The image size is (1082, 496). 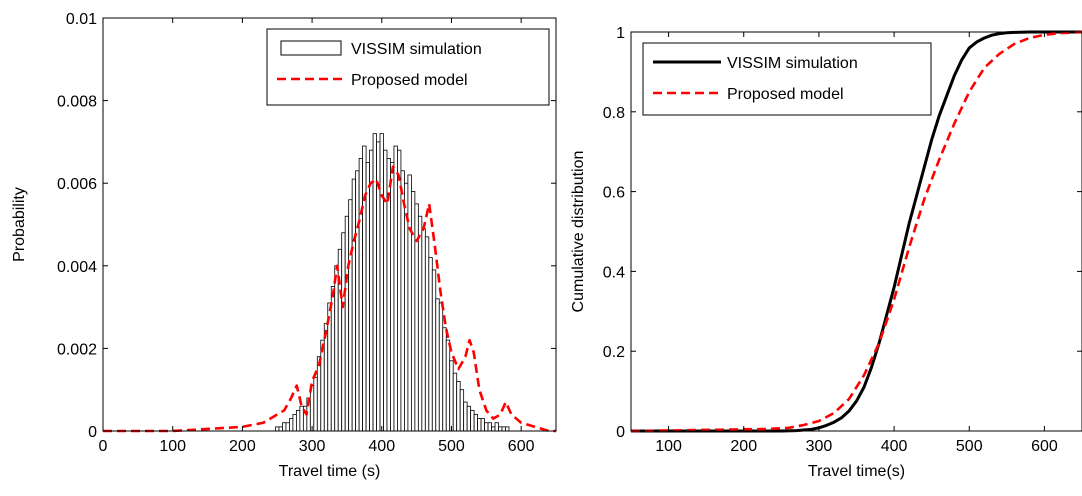 What do you see at coordinates (620, 33) in the screenshot?
I see `chart-1-y-tick-label: 1` at bounding box center [620, 33].